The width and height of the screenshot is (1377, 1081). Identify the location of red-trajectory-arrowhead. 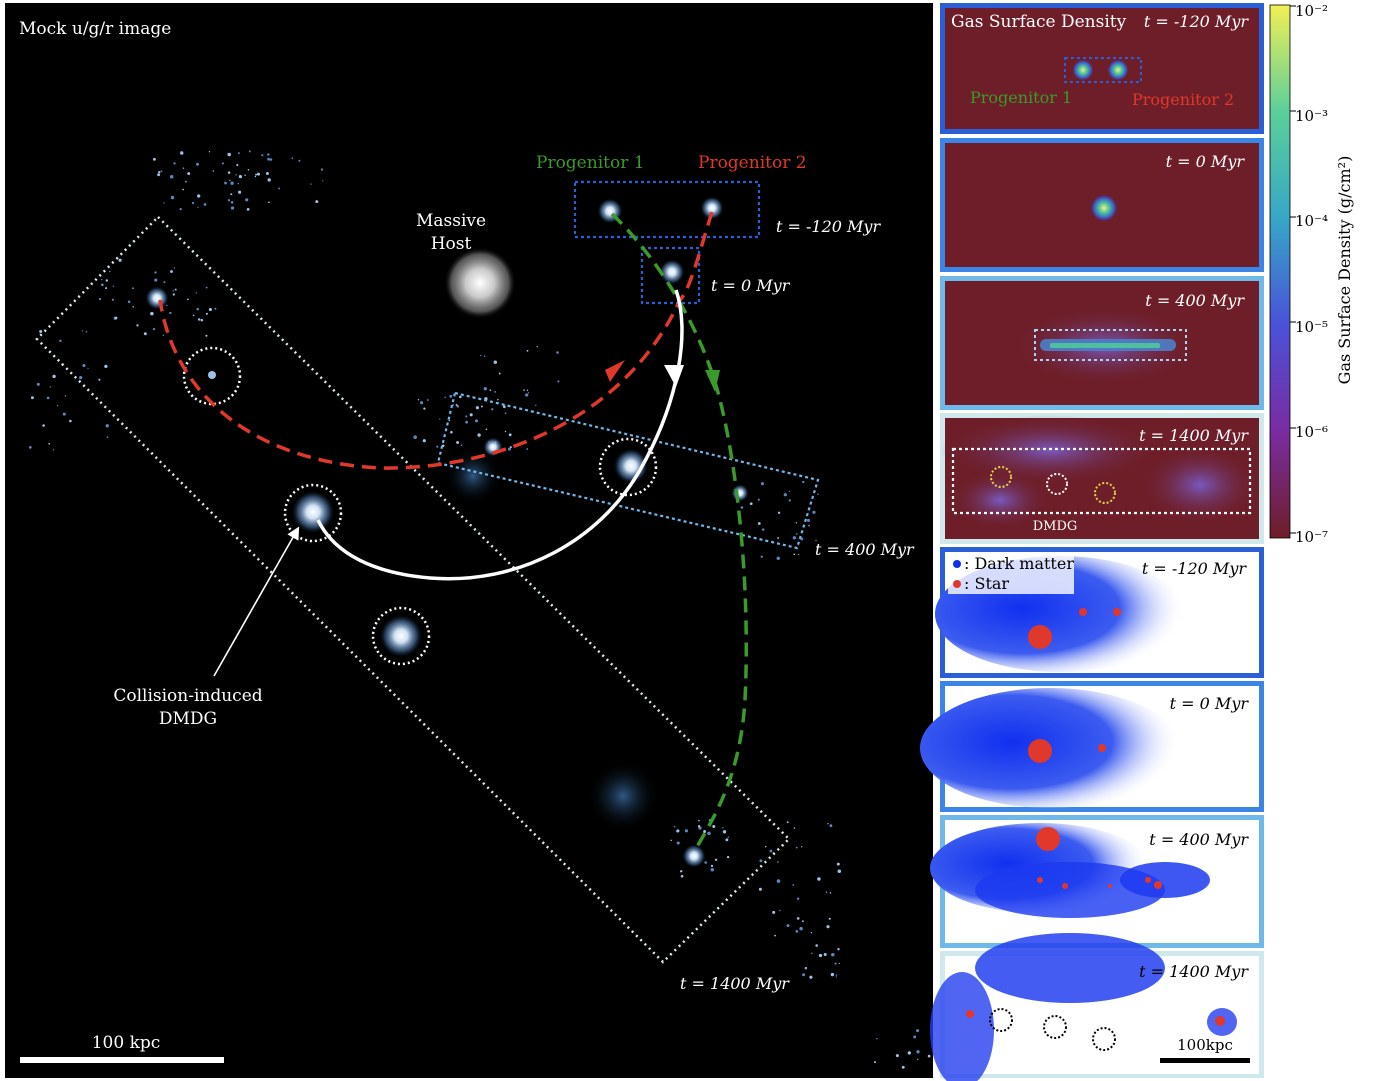
(615, 371).